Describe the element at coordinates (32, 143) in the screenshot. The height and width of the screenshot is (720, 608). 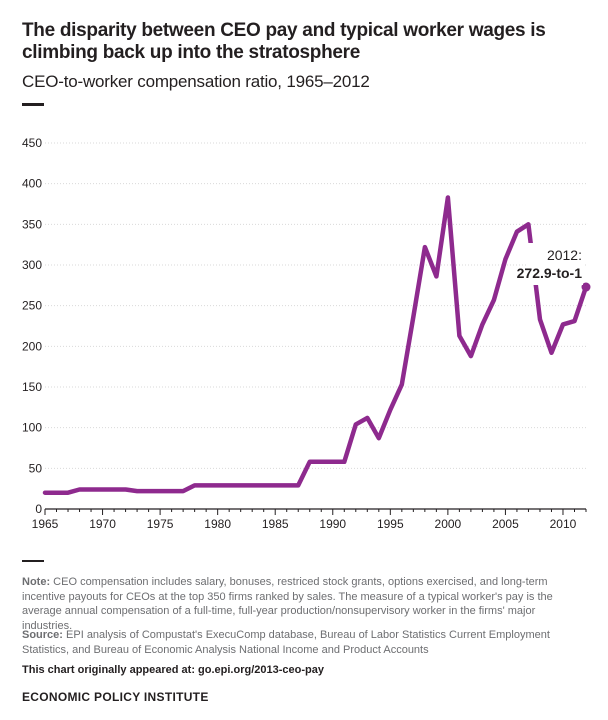
I see `y-tick-label: 450` at that location.